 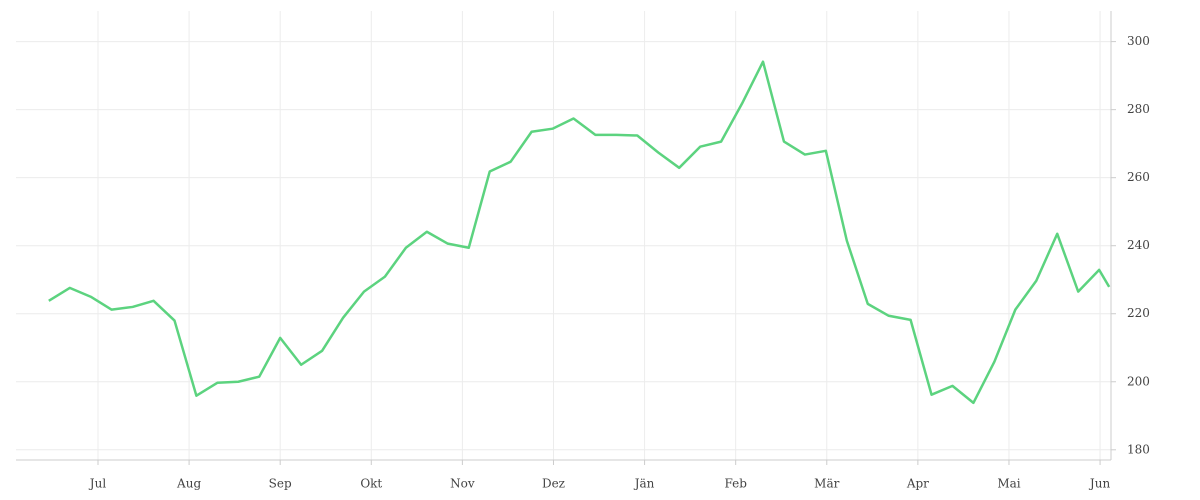 What do you see at coordinates (188, 484) in the screenshot?
I see `x-tick-label: Aug` at bounding box center [188, 484].